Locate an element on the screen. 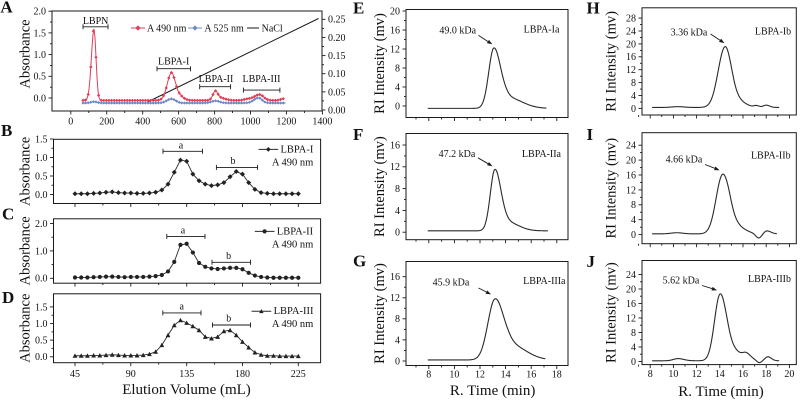 This screenshot has height=405, width=800. svg-text: B is located at coordinates (6, 130).